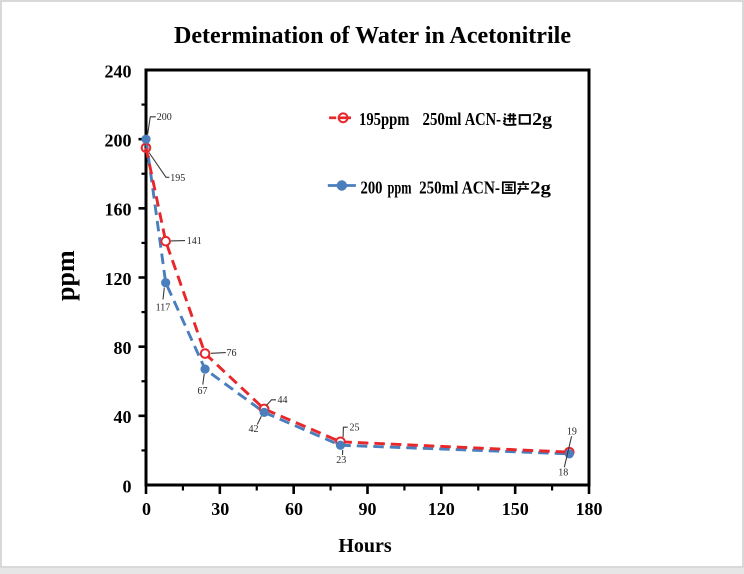 Image resolution: width=744 pixels, height=574 pixels. I want to click on svg-text: 195, so click(177, 178).